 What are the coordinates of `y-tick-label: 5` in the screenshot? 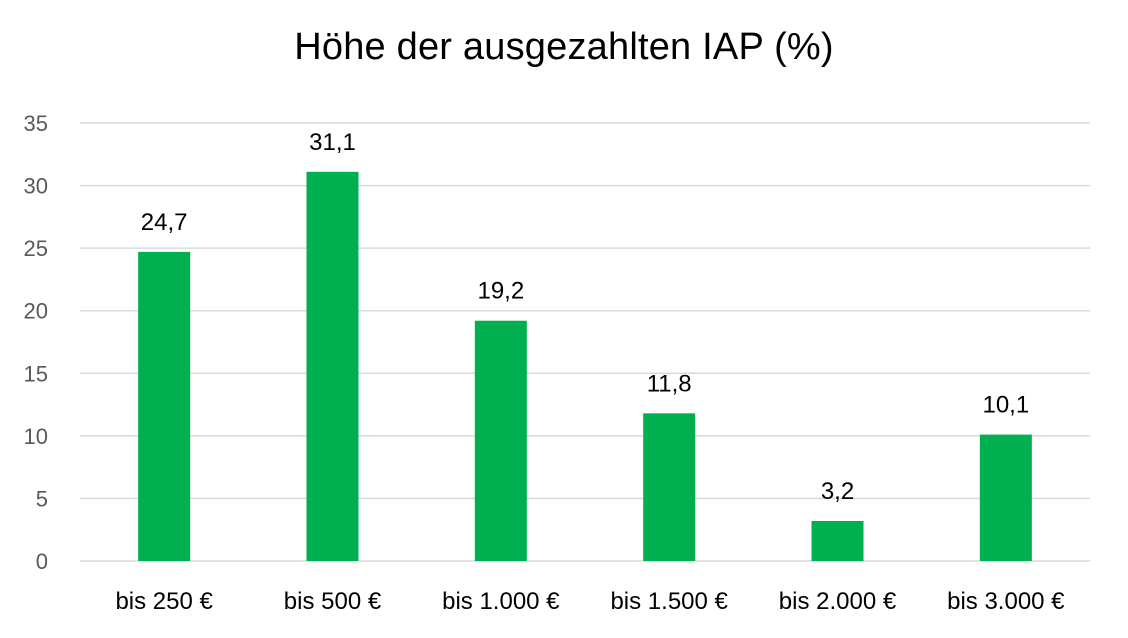 It's located at (42, 498).